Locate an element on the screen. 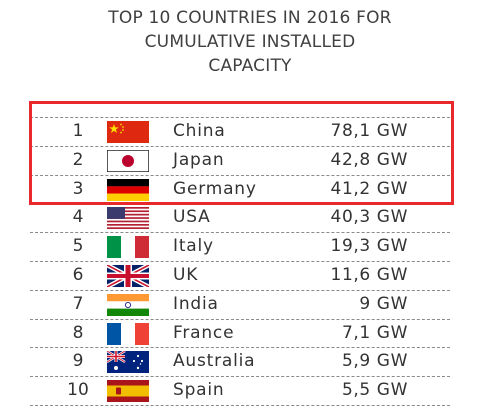 This screenshot has height=420, width=500. australia-flag-icon is located at coordinates (128, 362).